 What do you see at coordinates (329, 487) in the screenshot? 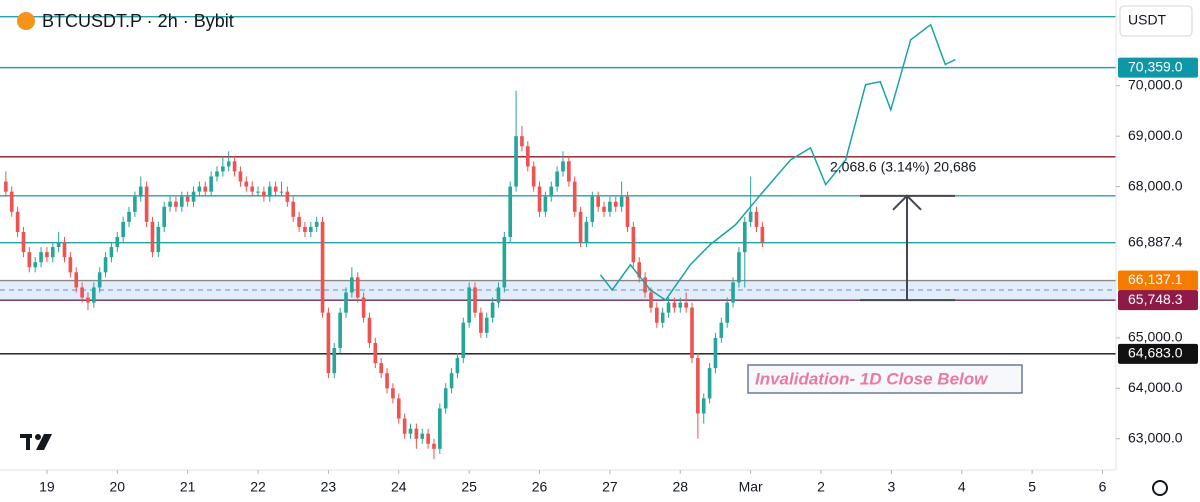
I see `x-tick-label: 23` at bounding box center [329, 487].